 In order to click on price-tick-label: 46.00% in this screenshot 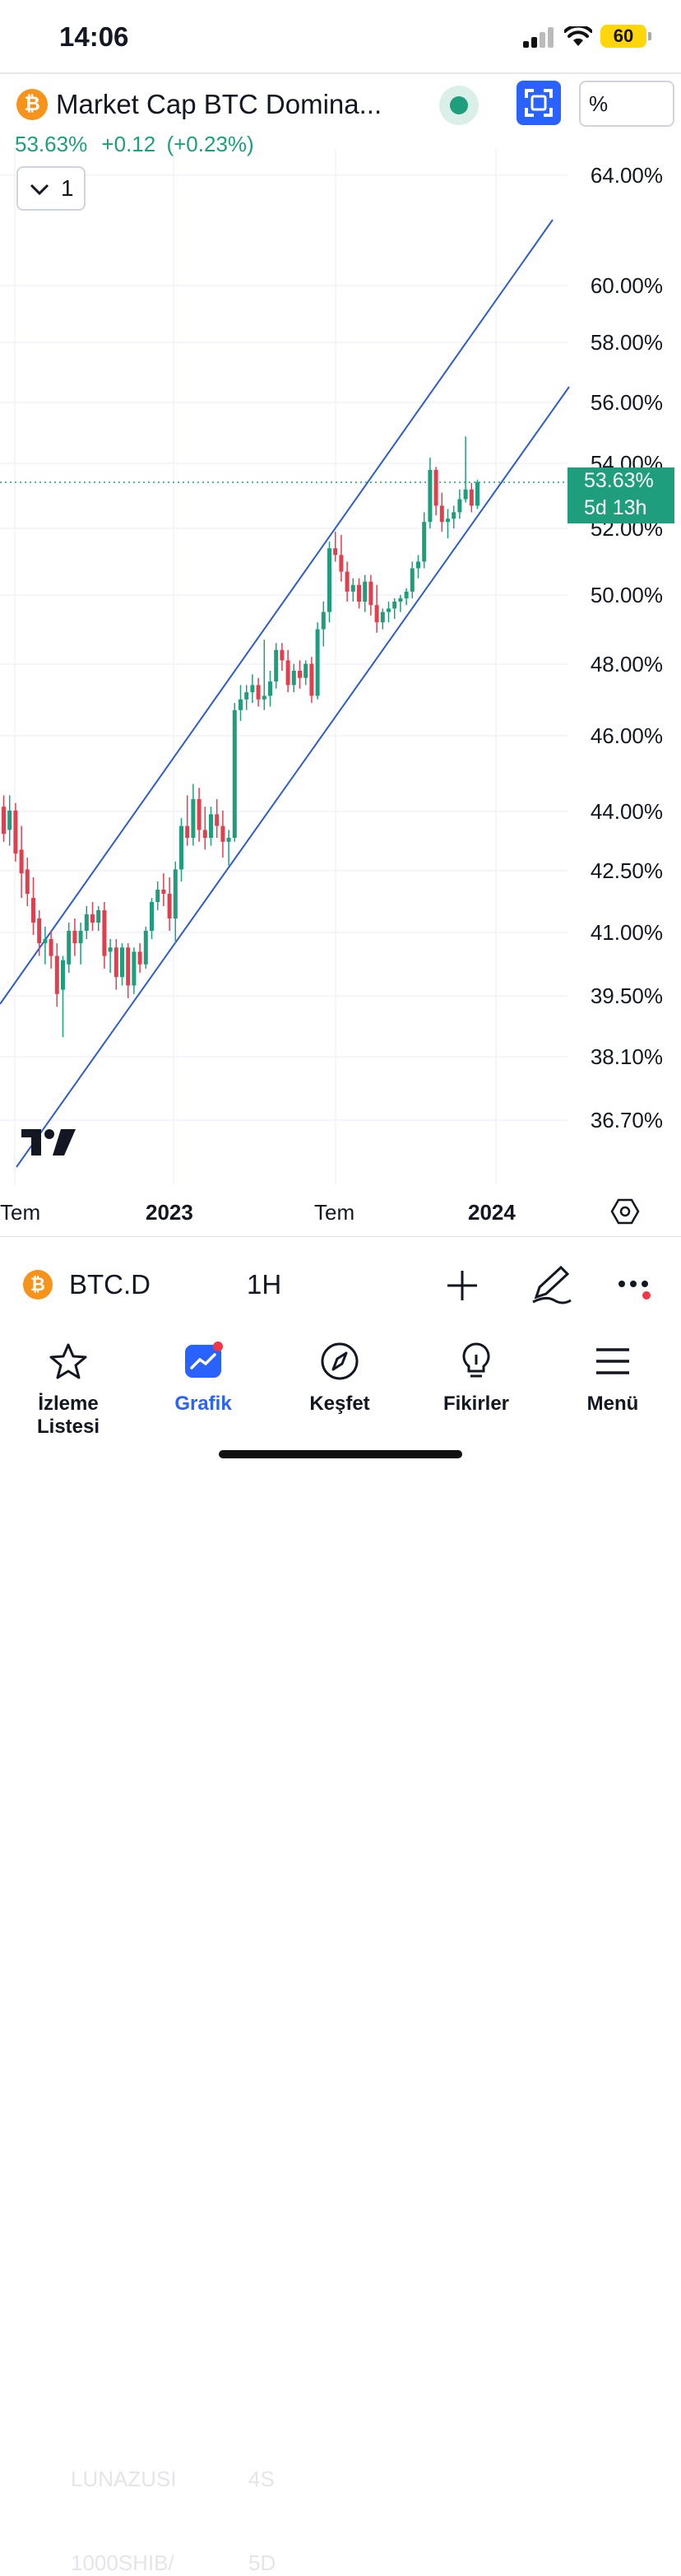, I will do `click(627, 735)`.